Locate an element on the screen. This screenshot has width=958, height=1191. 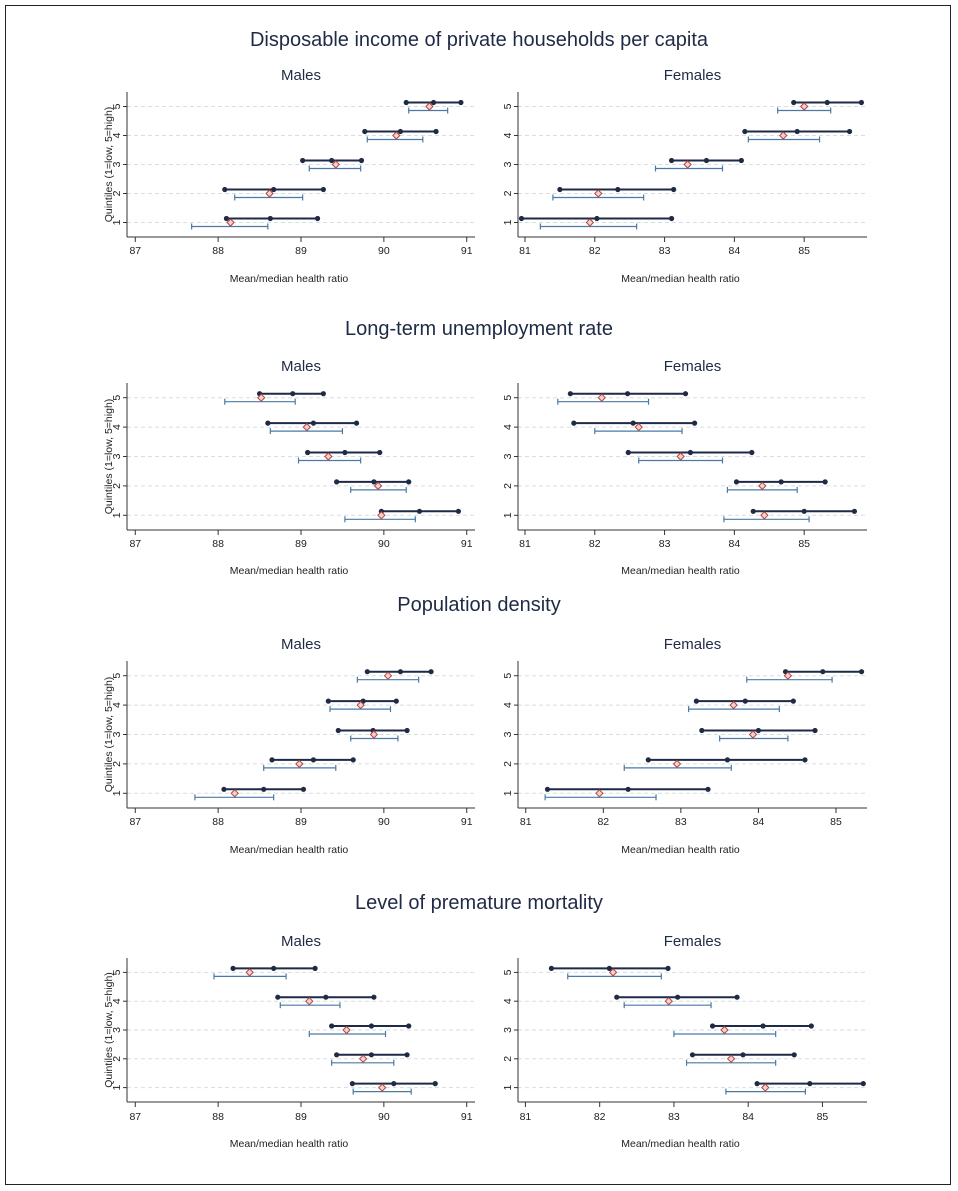
section-title: Population density is located at coordinates (478, 605).